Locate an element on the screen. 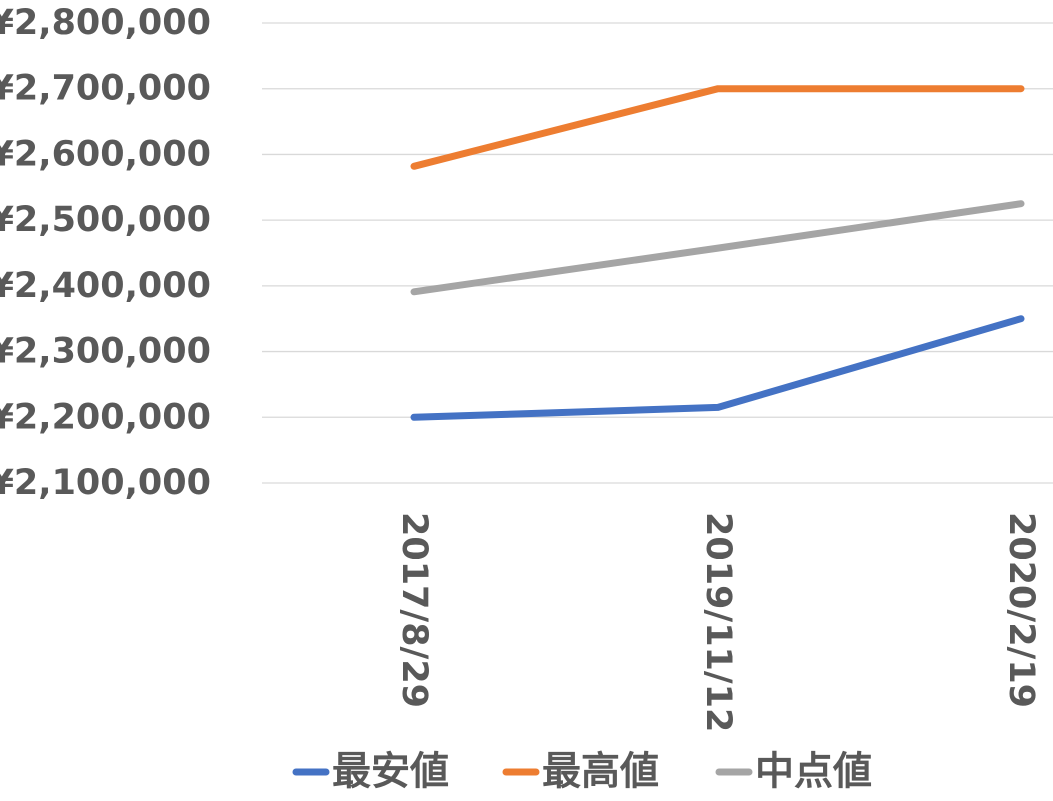  legend-label: 最安値 is located at coordinates (390, 772).